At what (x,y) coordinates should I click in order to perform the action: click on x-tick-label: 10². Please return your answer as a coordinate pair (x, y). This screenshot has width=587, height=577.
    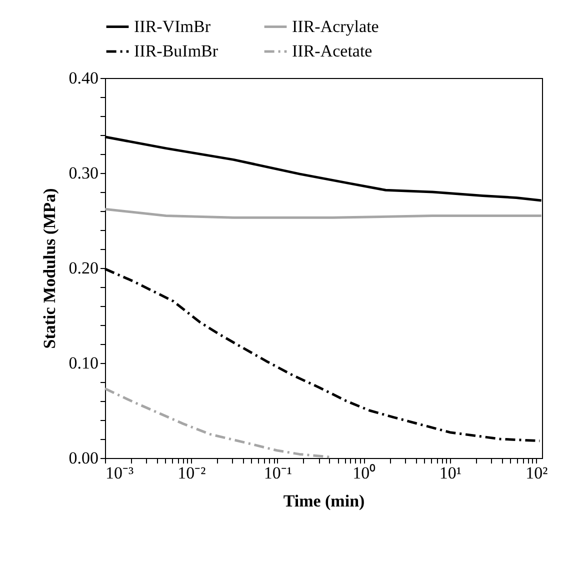
    Looking at the image, I should click on (537, 473).